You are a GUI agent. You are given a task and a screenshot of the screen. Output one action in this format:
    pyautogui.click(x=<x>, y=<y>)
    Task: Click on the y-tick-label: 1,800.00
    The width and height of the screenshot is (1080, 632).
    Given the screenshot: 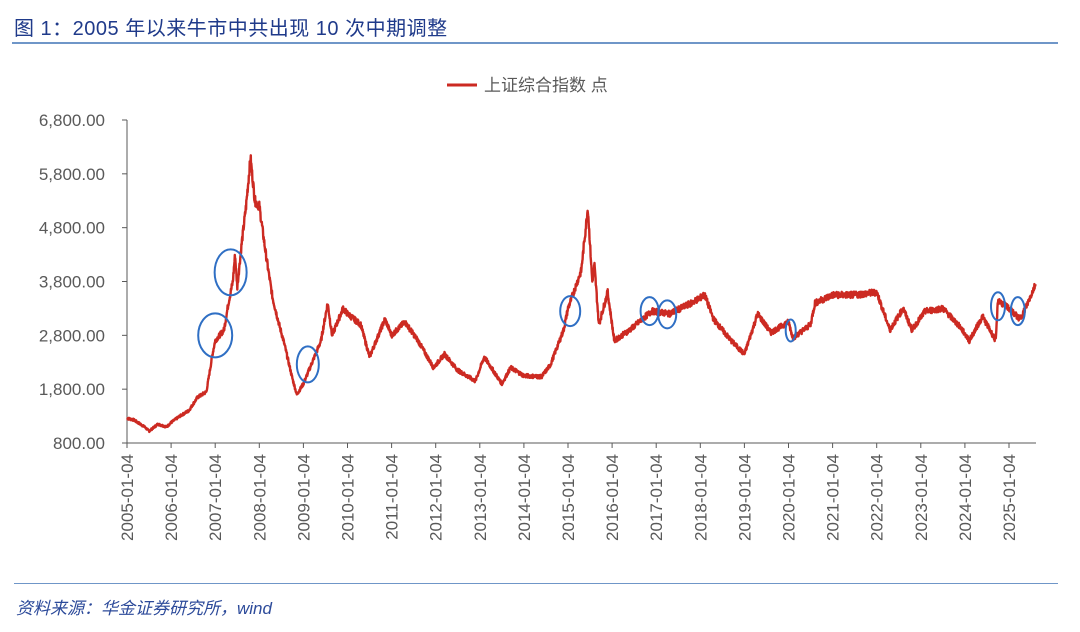 What is the action you would take?
    pyautogui.click(x=72, y=389)
    